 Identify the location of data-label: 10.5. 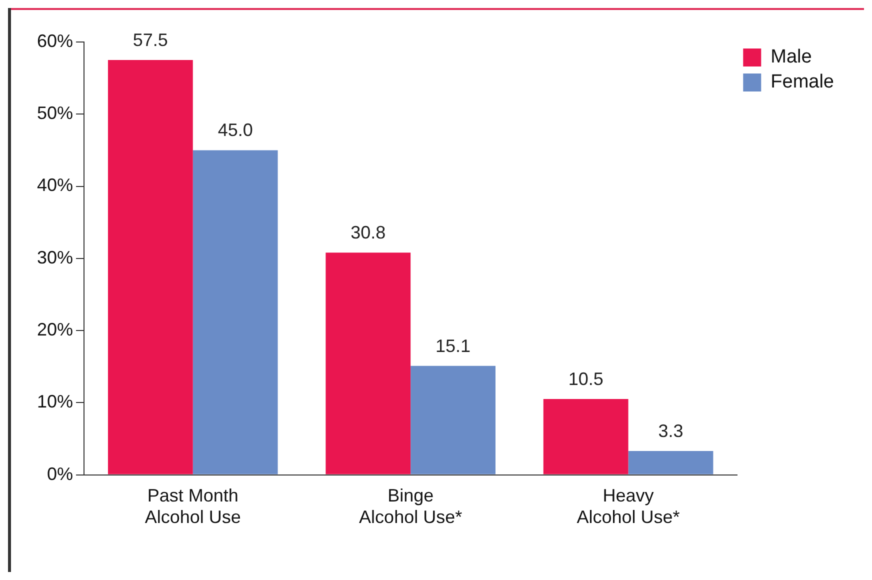
(586, 379).